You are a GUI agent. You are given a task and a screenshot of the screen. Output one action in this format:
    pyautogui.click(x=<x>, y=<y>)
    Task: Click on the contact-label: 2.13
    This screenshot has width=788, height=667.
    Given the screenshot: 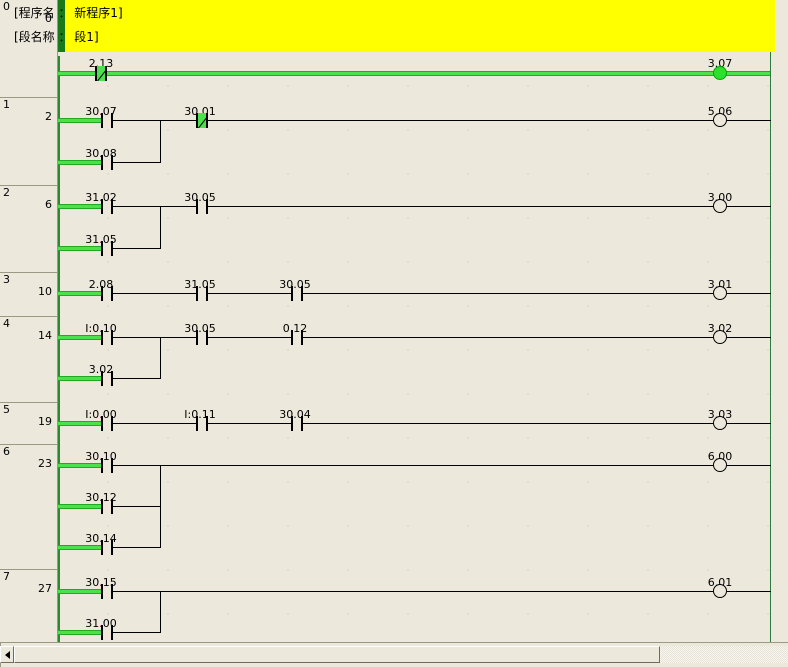 What is the action you would take?
    pyautogui.click(x=101, y=63)
    